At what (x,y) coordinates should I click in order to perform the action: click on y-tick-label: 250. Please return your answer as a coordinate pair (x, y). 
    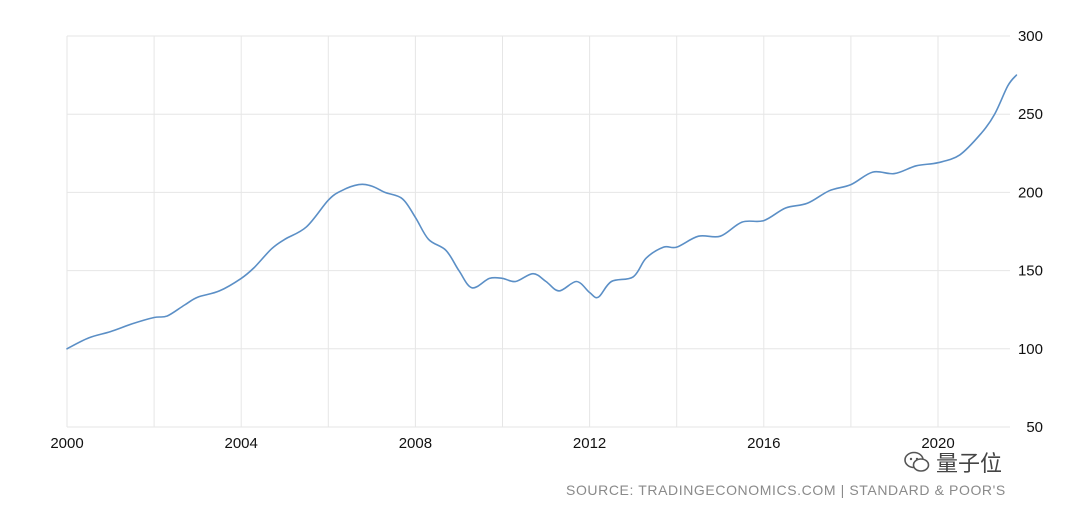
    Looking at the image, I should click on (1030, 114).